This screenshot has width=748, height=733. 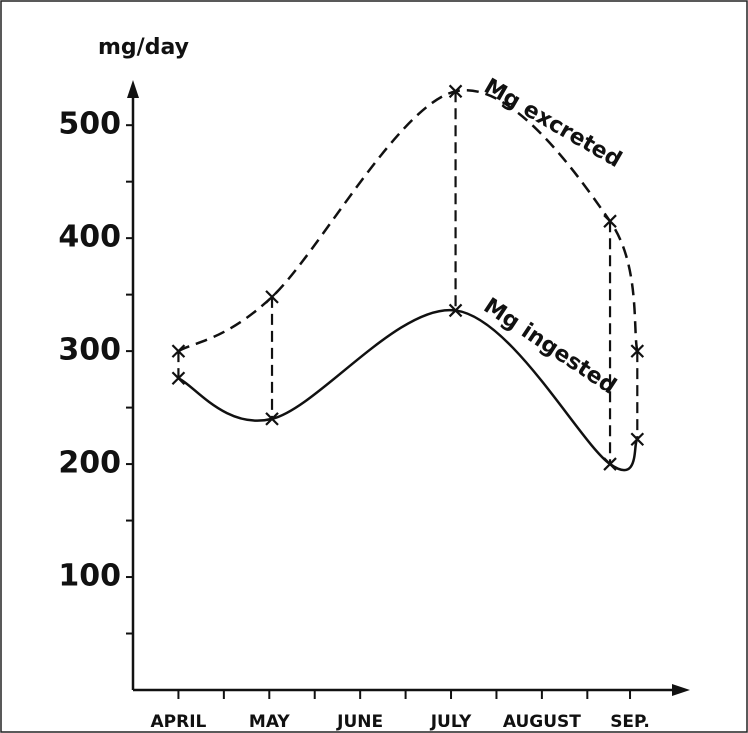 What do you see at coordinates (408, 390) in the screenshot?
I see `series-line` at bounding box center [408, 390].